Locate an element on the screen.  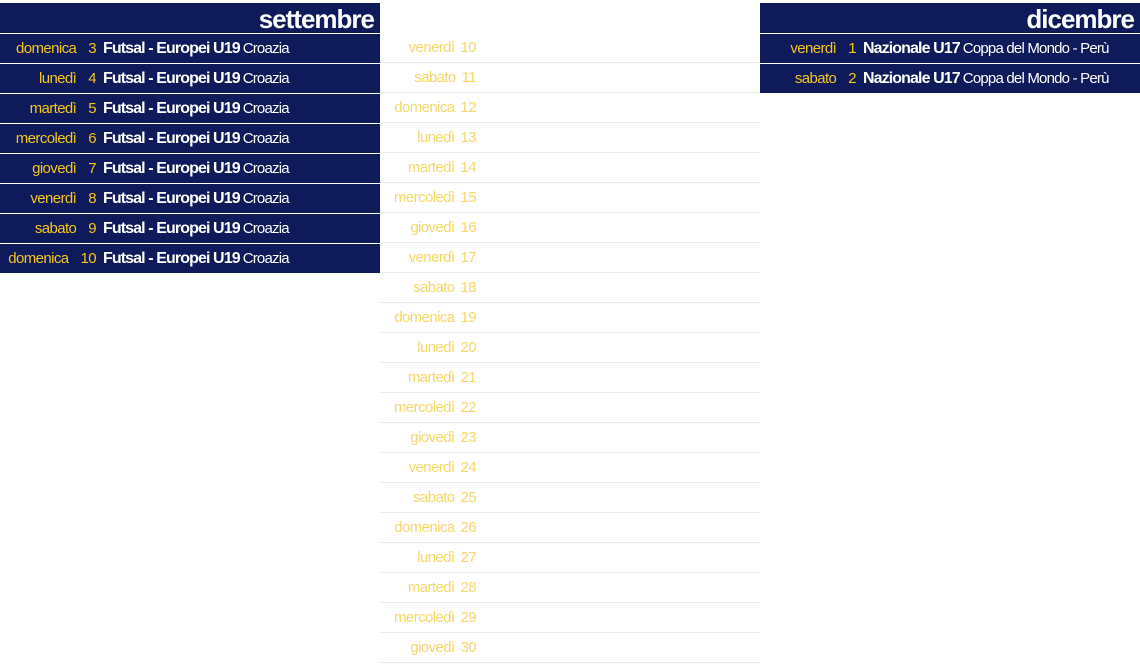
calendar-row: martedì 28 is located at coordinates (570, 588).